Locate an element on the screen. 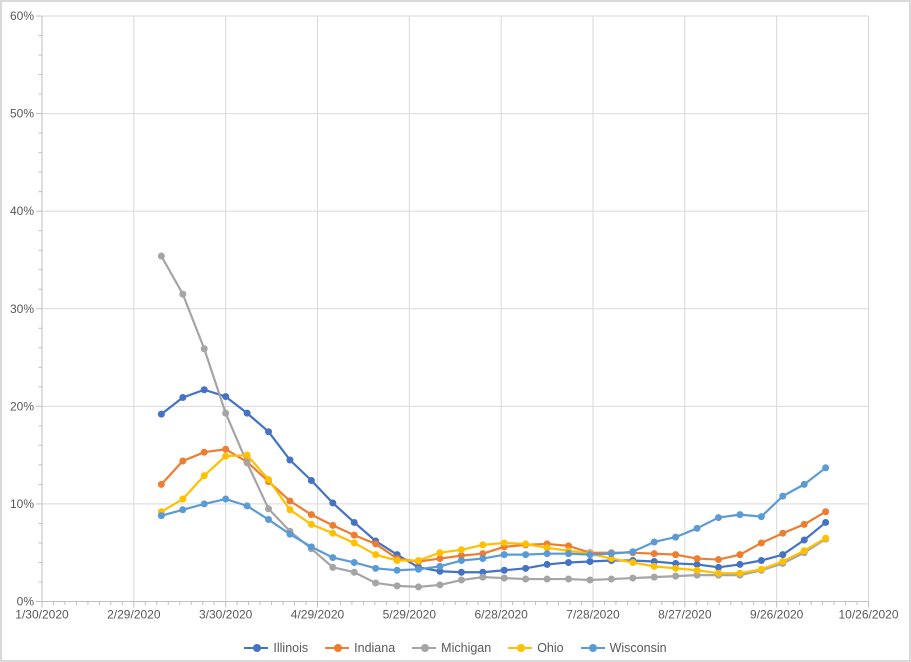 Image resolution: width=911 pixels, height=662 pixels. x-axis-tick-label: 5/29/2020 is located at coordinates (410, 615).